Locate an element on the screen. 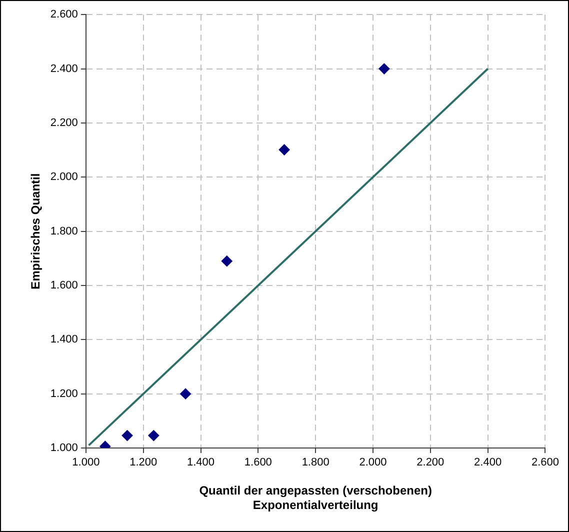  x-tick-label: 2.600 is located at coordinates (545, 462).